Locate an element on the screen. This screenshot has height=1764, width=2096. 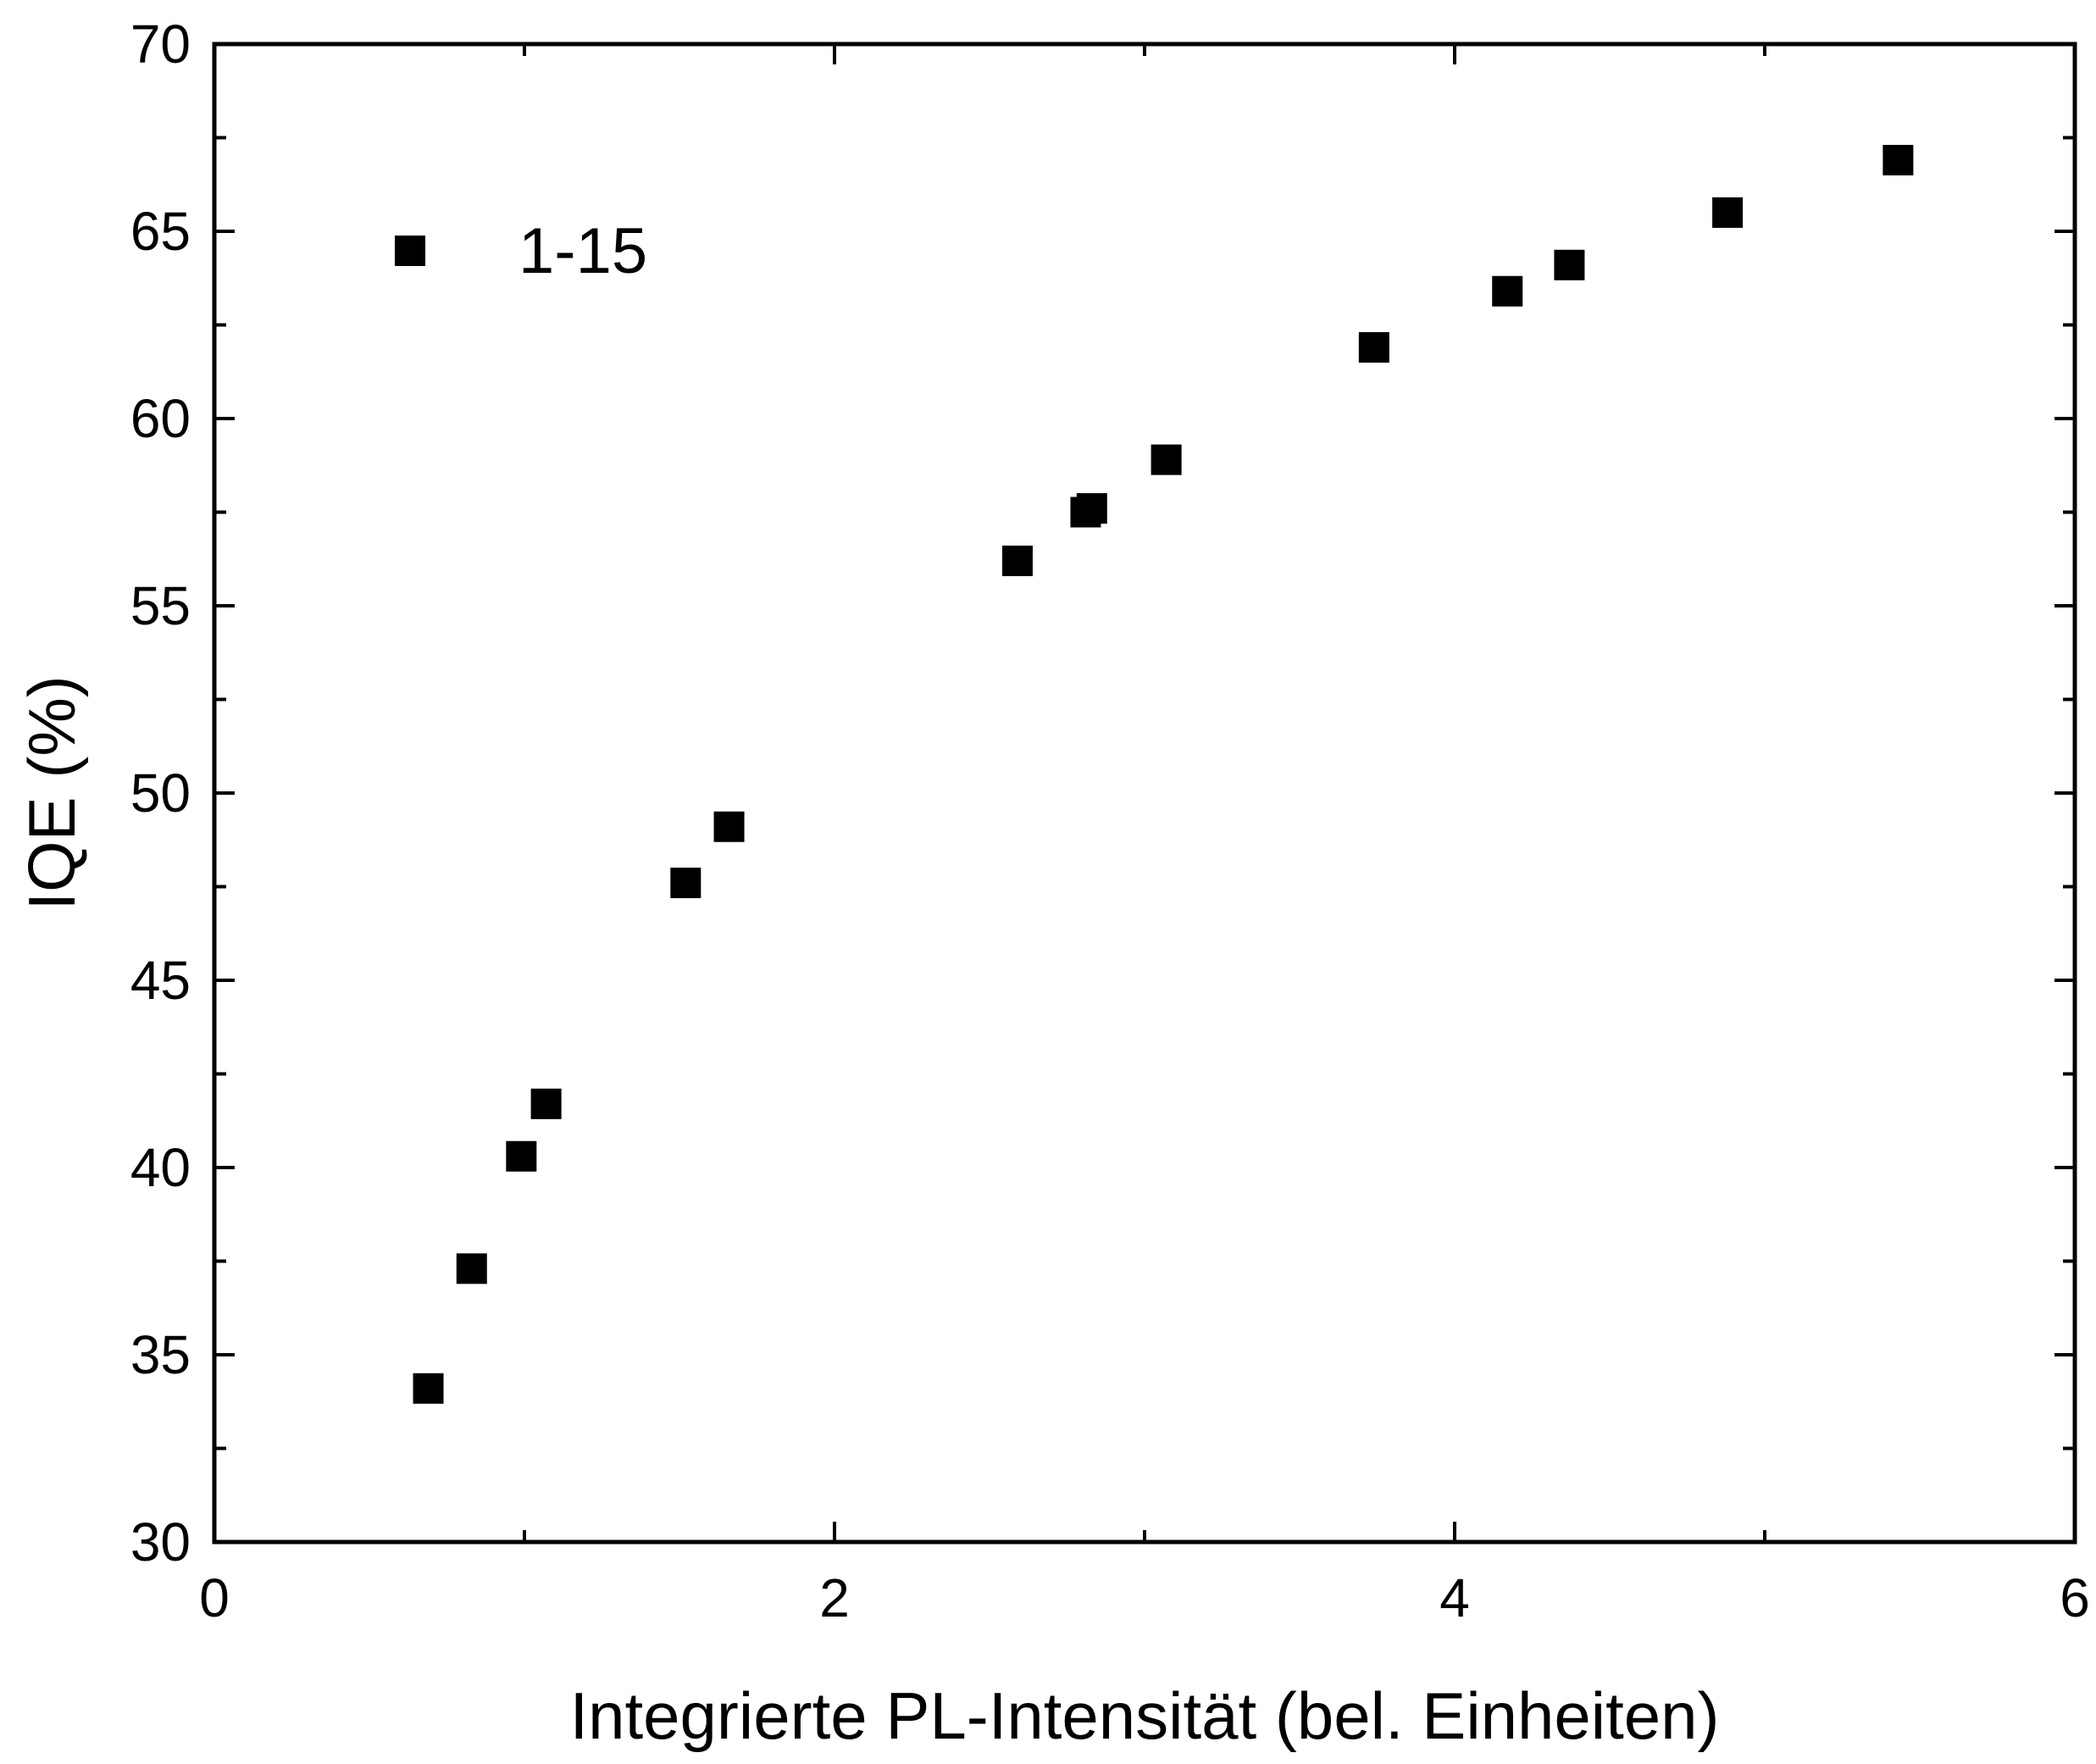
y-tick-label: 55 is located at coordinates (161, 605).